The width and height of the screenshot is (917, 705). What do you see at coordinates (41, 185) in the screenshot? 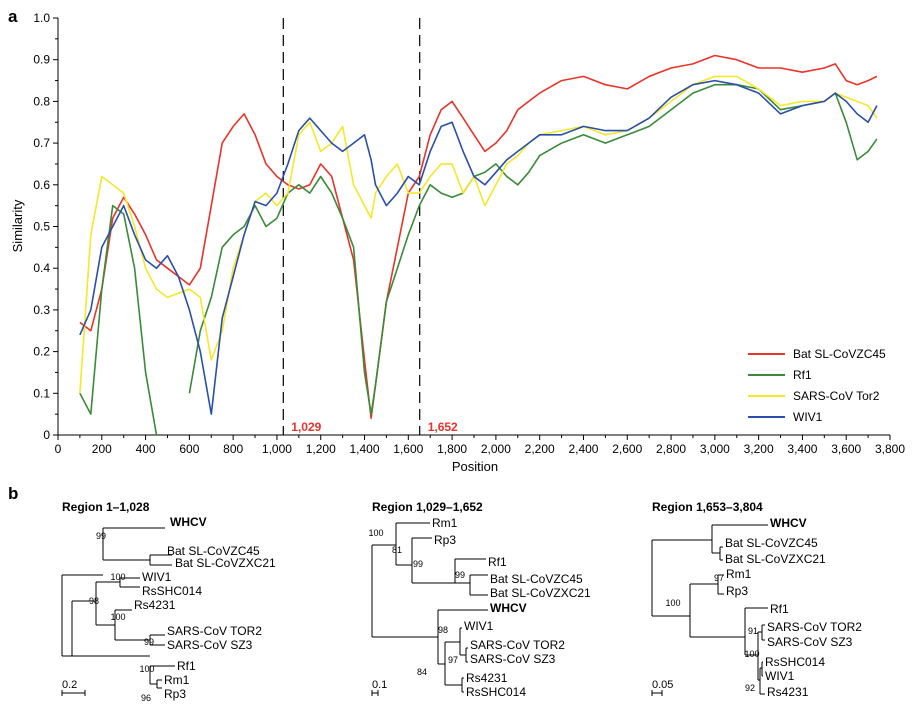
I see `y-tick-label: 0.6` at bounding box center [41, 185].